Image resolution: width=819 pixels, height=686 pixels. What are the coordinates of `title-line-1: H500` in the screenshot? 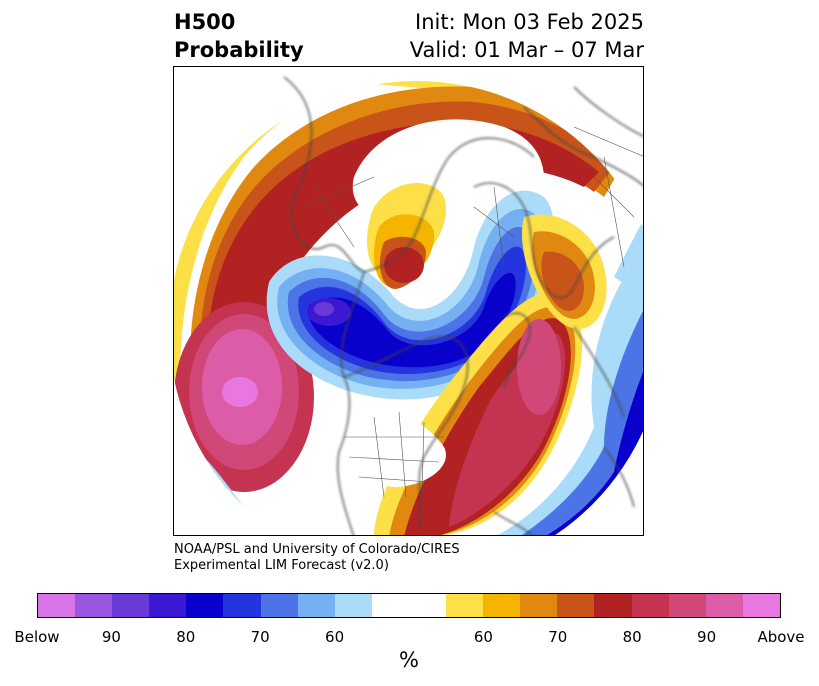 It's located at (205, 22).